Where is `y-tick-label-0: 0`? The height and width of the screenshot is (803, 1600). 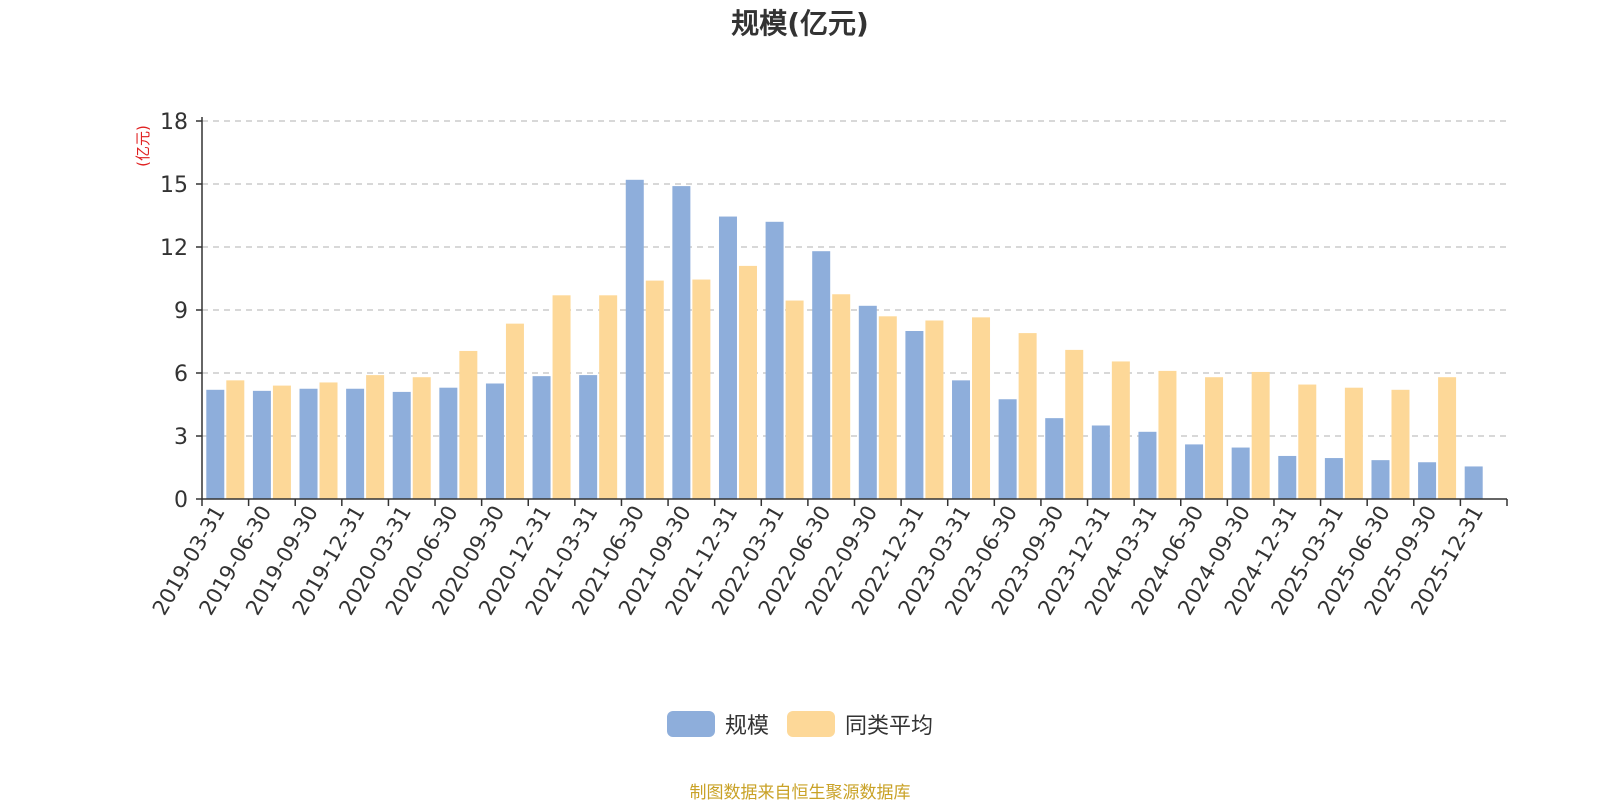 y-tick-label-0: 0 is located at coordinates (181, 500).